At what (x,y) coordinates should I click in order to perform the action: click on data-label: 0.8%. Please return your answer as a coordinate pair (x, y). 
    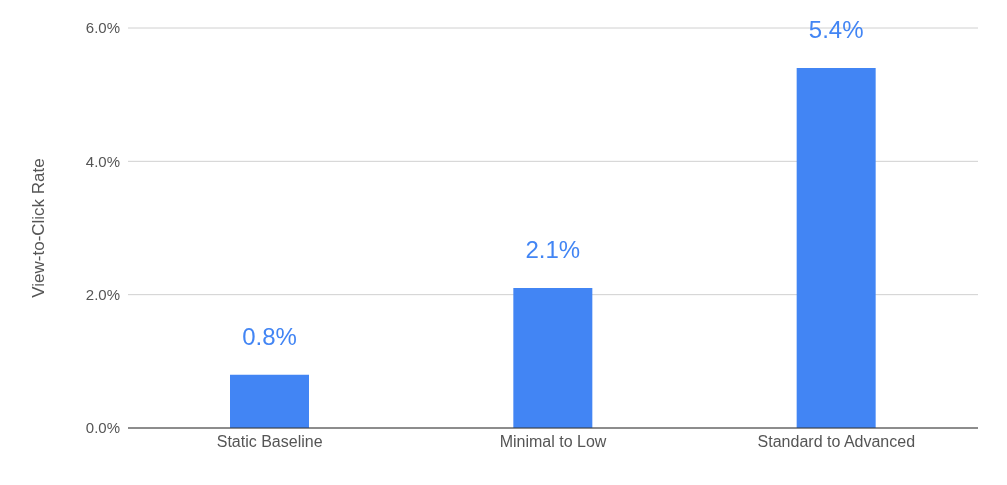
    Looking at the image, I should click on (269, 336).